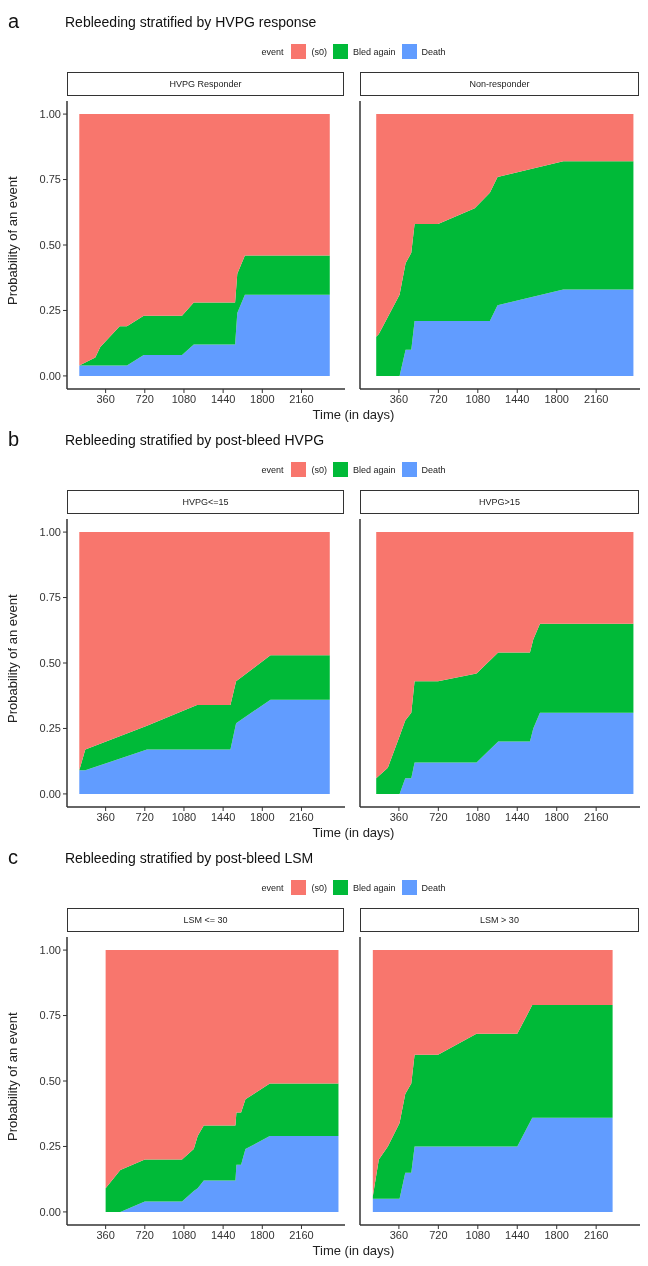  What do you see at coordinates (13, 857) in the screenshot?
I see `text: c` at bounding box center [13, 857].